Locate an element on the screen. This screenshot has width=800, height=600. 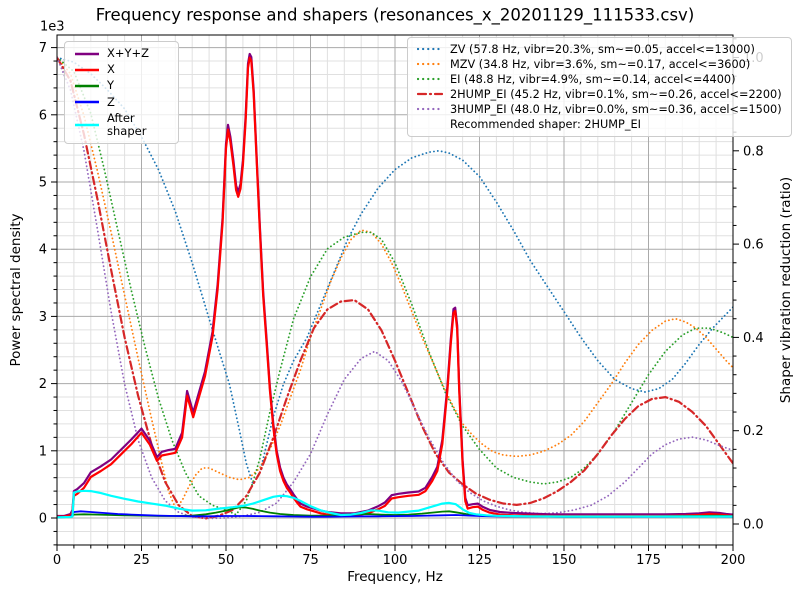
legend-line-swatch-y is located at coordinates (87, 86).